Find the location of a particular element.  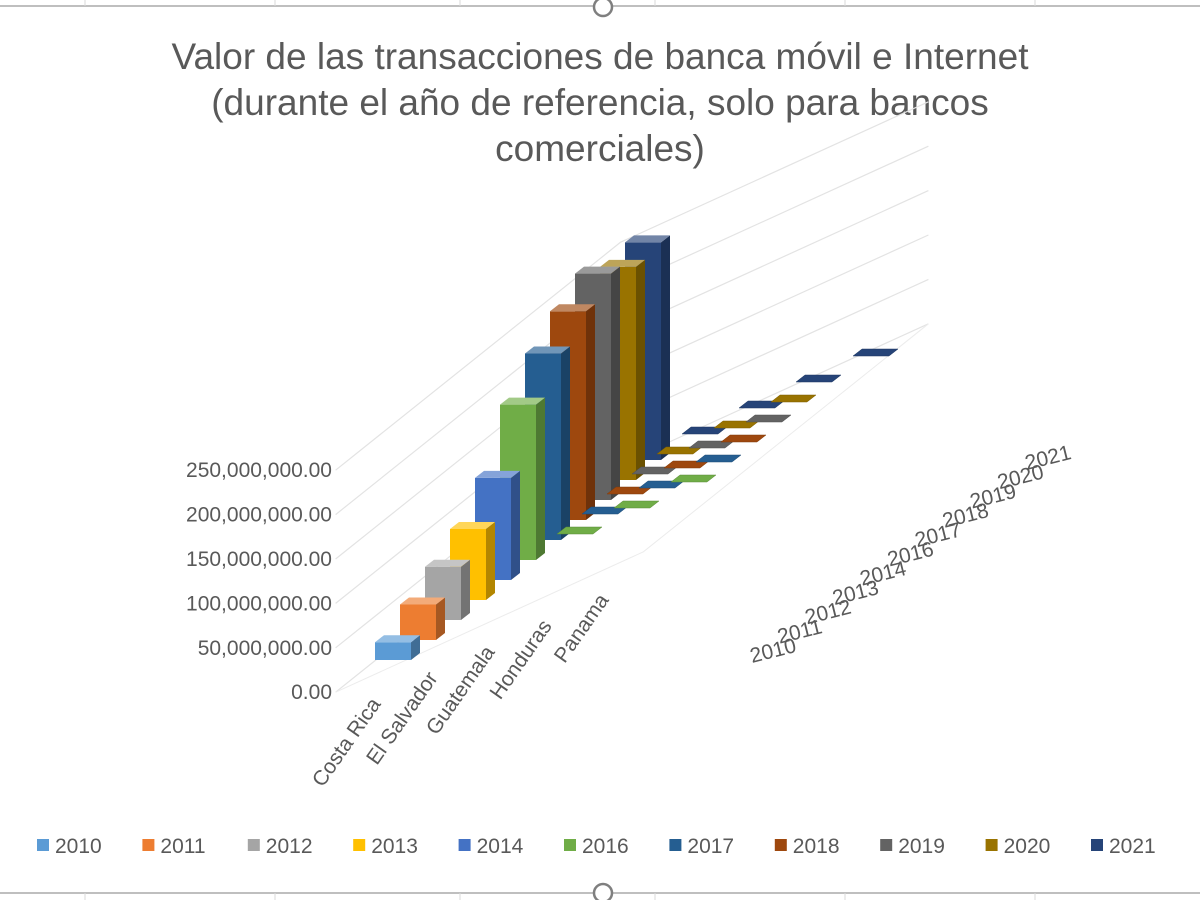

legend-label-2018: 2018 is located at coordinates (816, 846).